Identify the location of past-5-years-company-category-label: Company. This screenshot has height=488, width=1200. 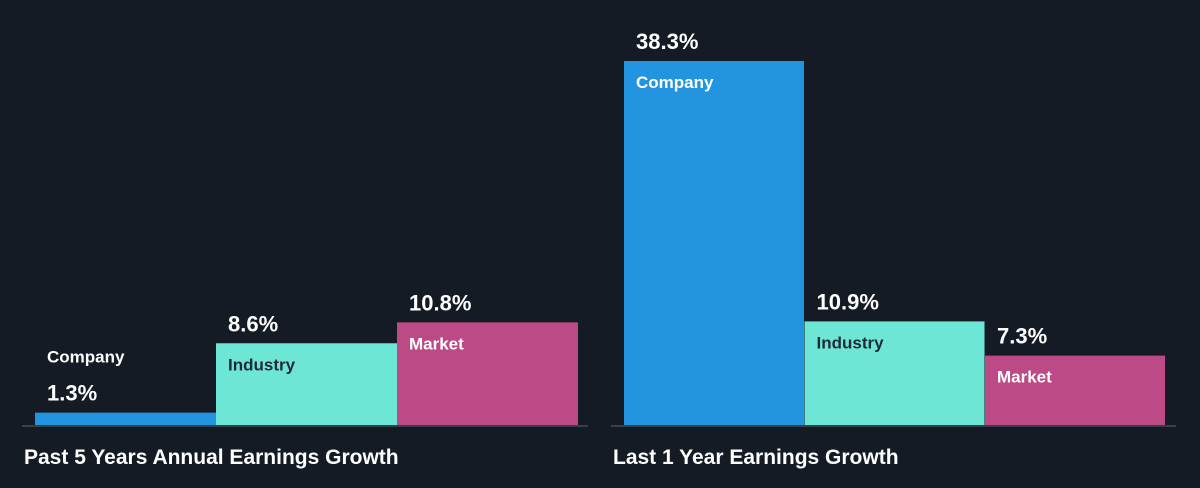
(86, 357).